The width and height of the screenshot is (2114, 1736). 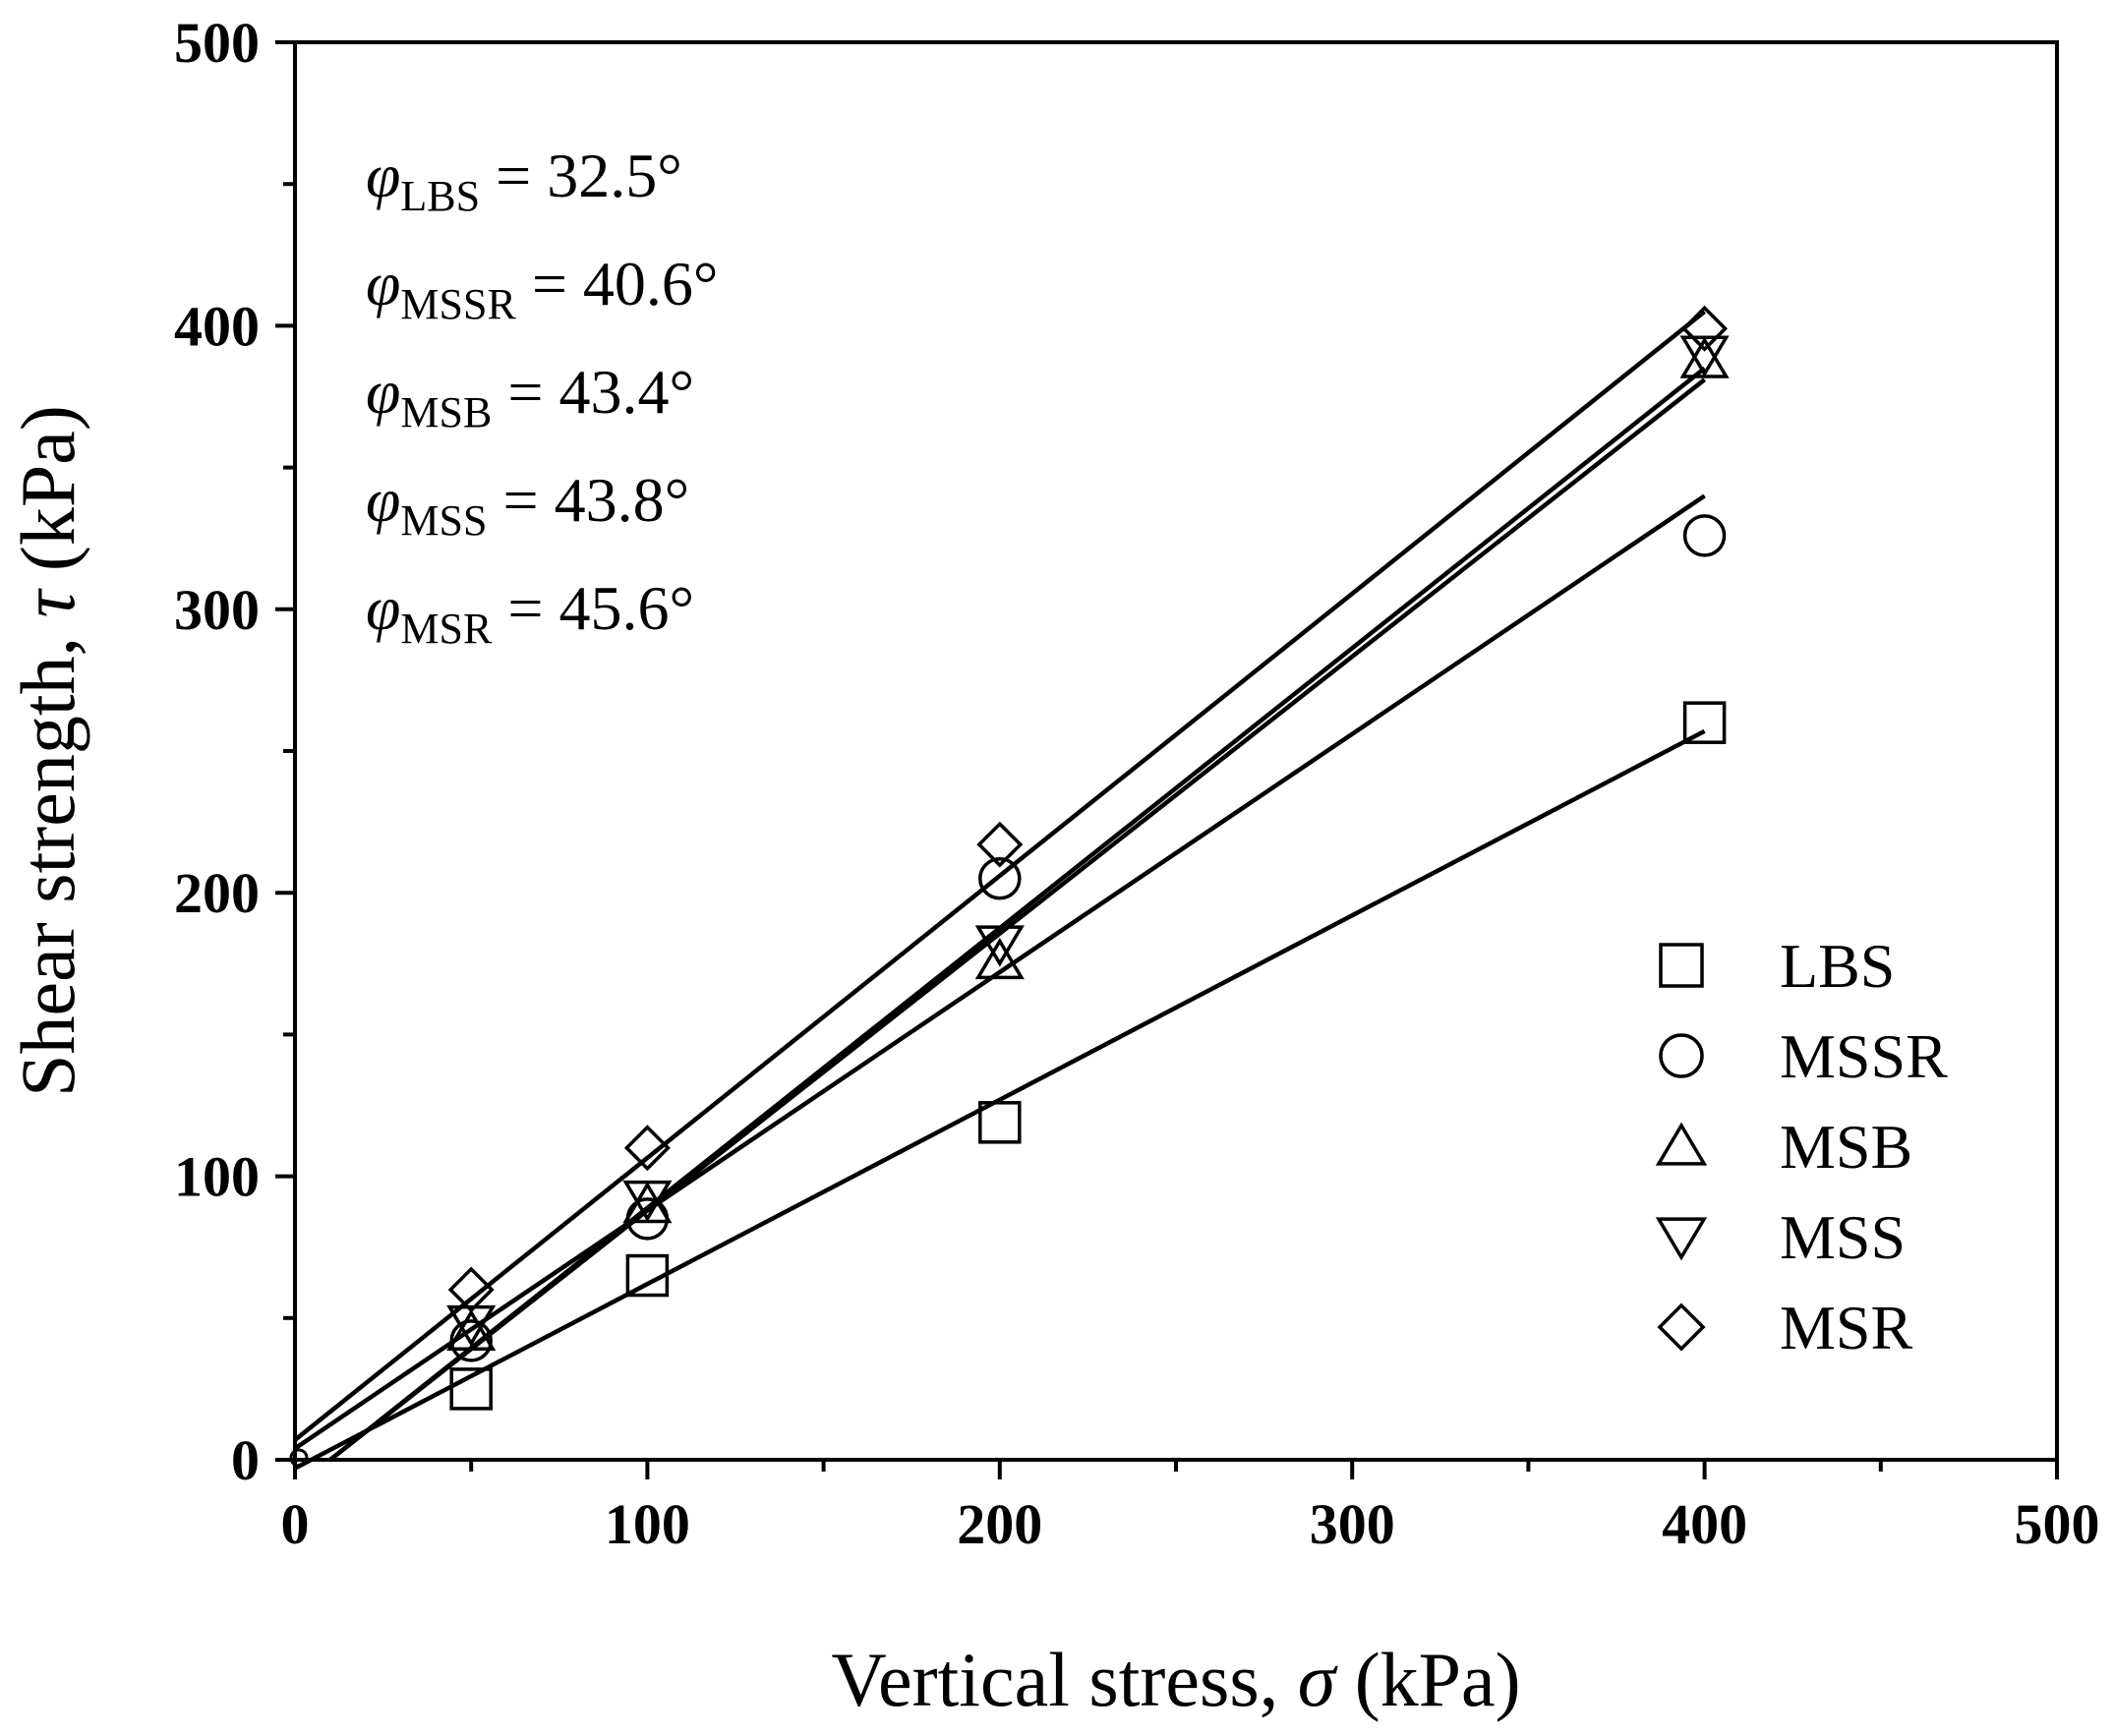 I want to click on y-axis-title: Shear strength, τ (kPa), so click(x=47, y=751).